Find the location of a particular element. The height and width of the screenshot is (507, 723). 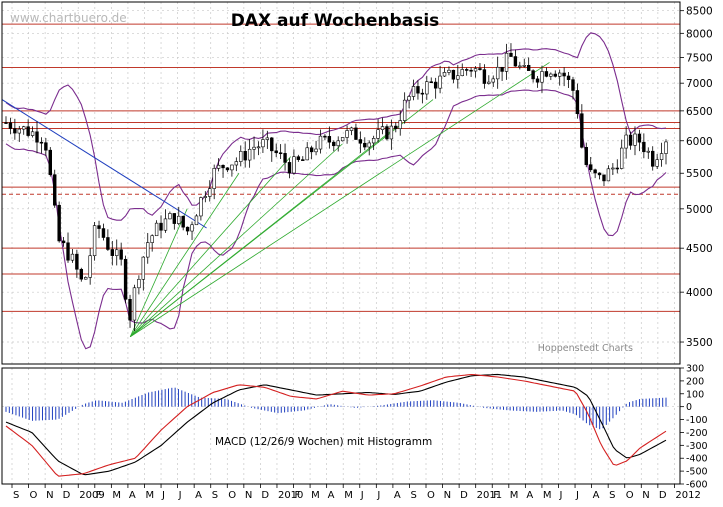

price-tick-label: 4500 is located at coordinates (699, 249).